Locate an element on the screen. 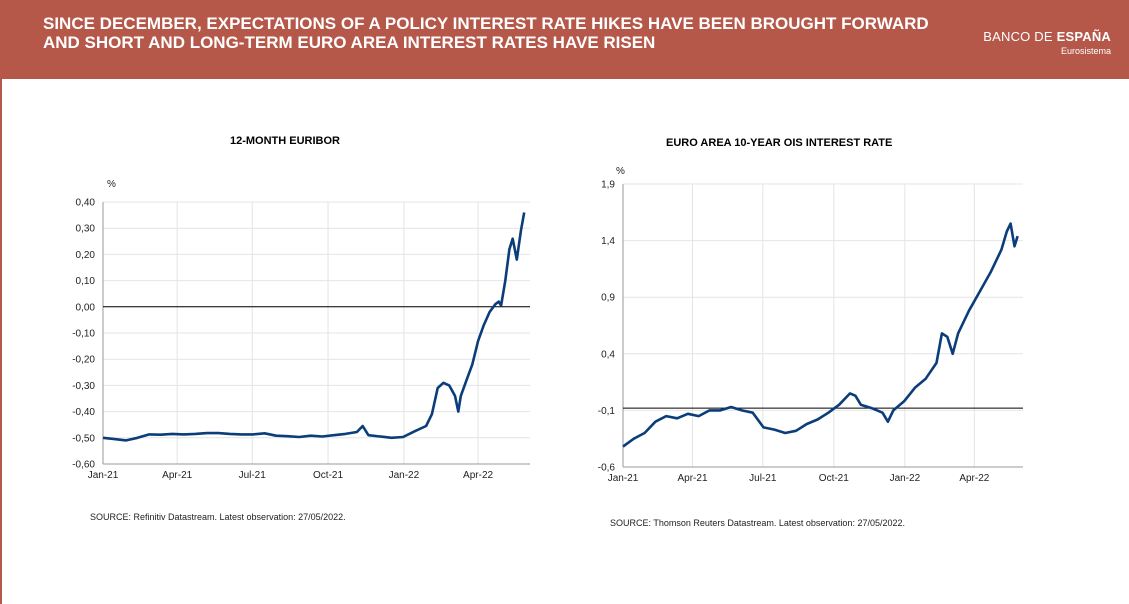 This screenshot has height=604, width=1129. y-tick-label: -0,50 is located at coordinates (83, 438).